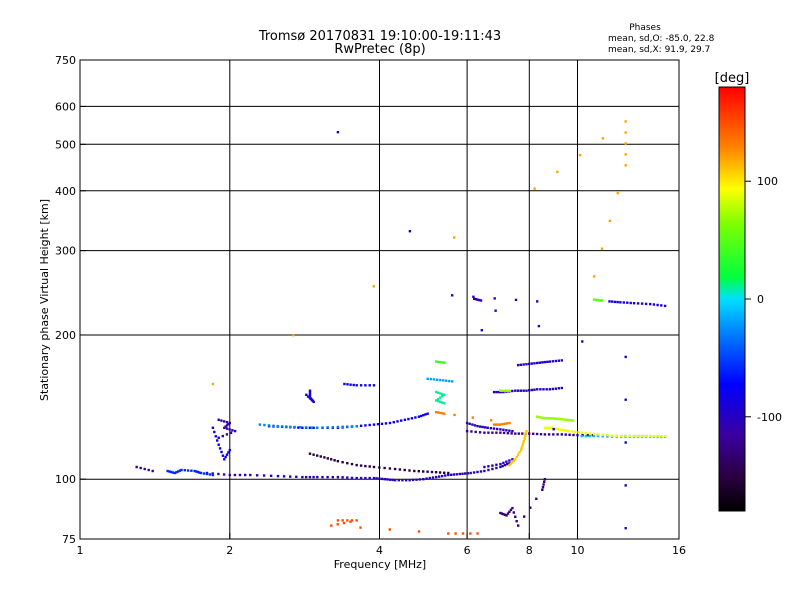 This screenshot has width=800, height=600. What do you see at coordinates (467, 550) in the screenshot?
I see `x-tick-label: 6` at bounding box center [467, 550].